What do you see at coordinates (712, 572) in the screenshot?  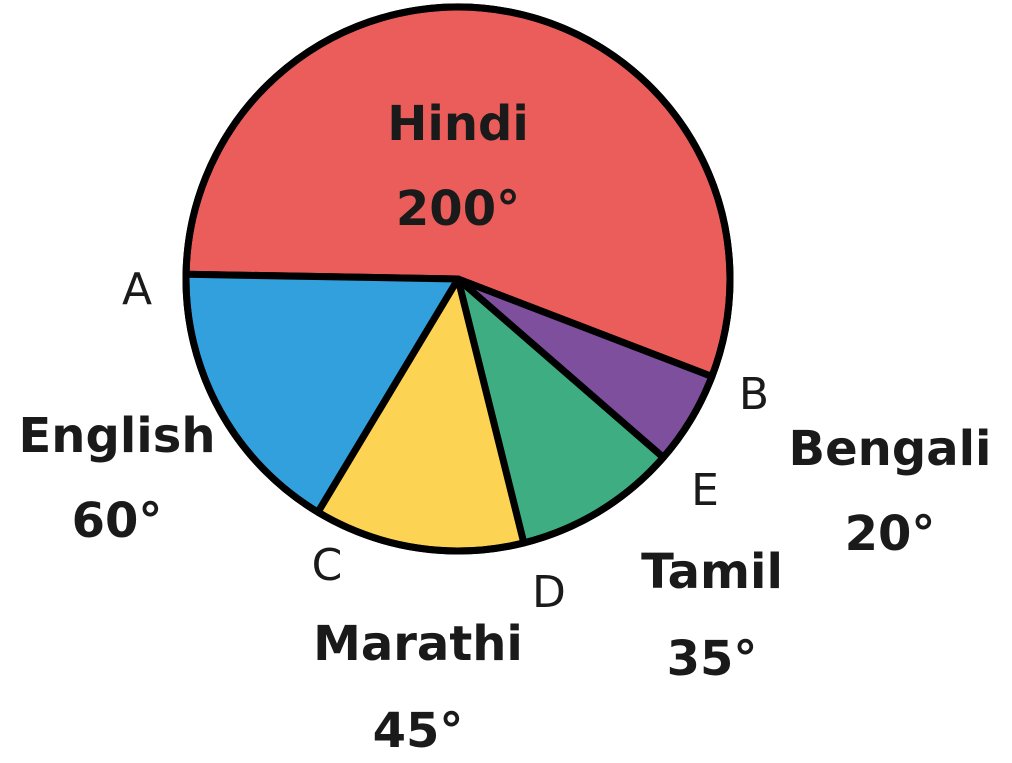 I see `slice-label-tamil: Tamil` at bounding box center [712, 572].